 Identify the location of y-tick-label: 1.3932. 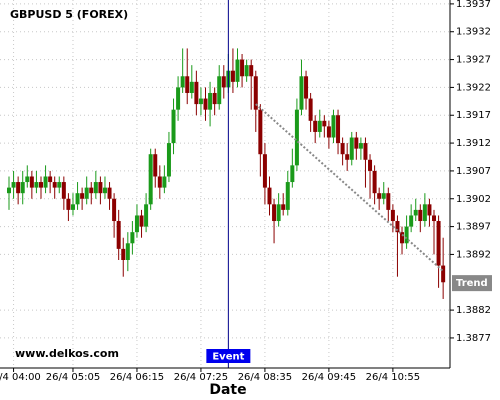
(473, 32).